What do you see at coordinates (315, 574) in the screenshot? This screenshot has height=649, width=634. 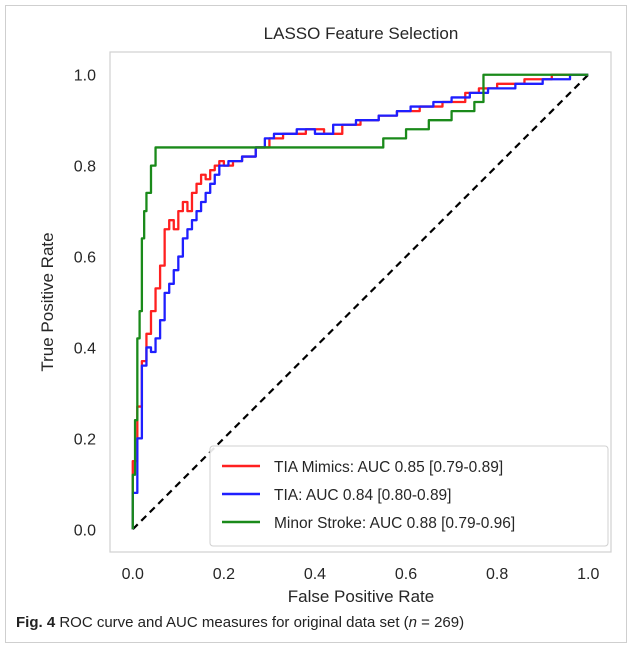 I see `x-tick-label: 0.4` at bounding box center [315, 574].